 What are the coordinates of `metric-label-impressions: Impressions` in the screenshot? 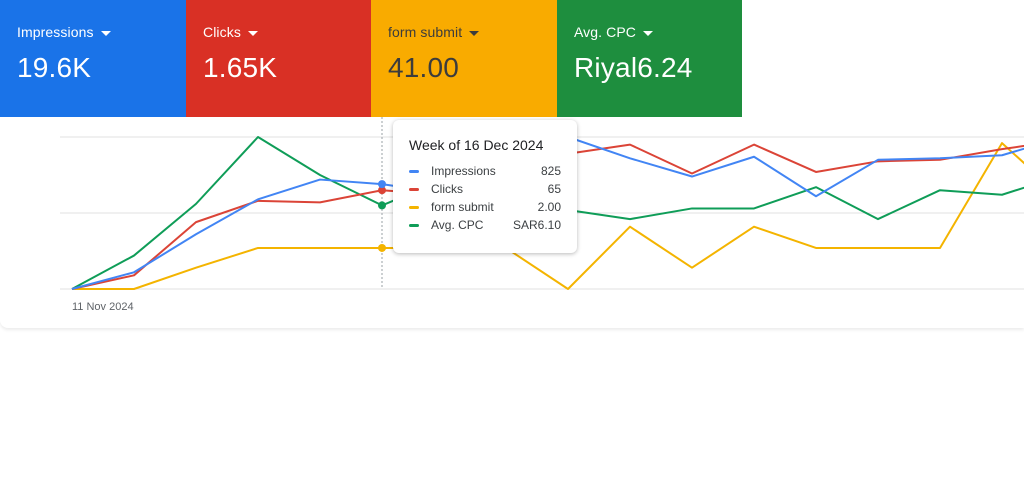 It's located at (55, 32).